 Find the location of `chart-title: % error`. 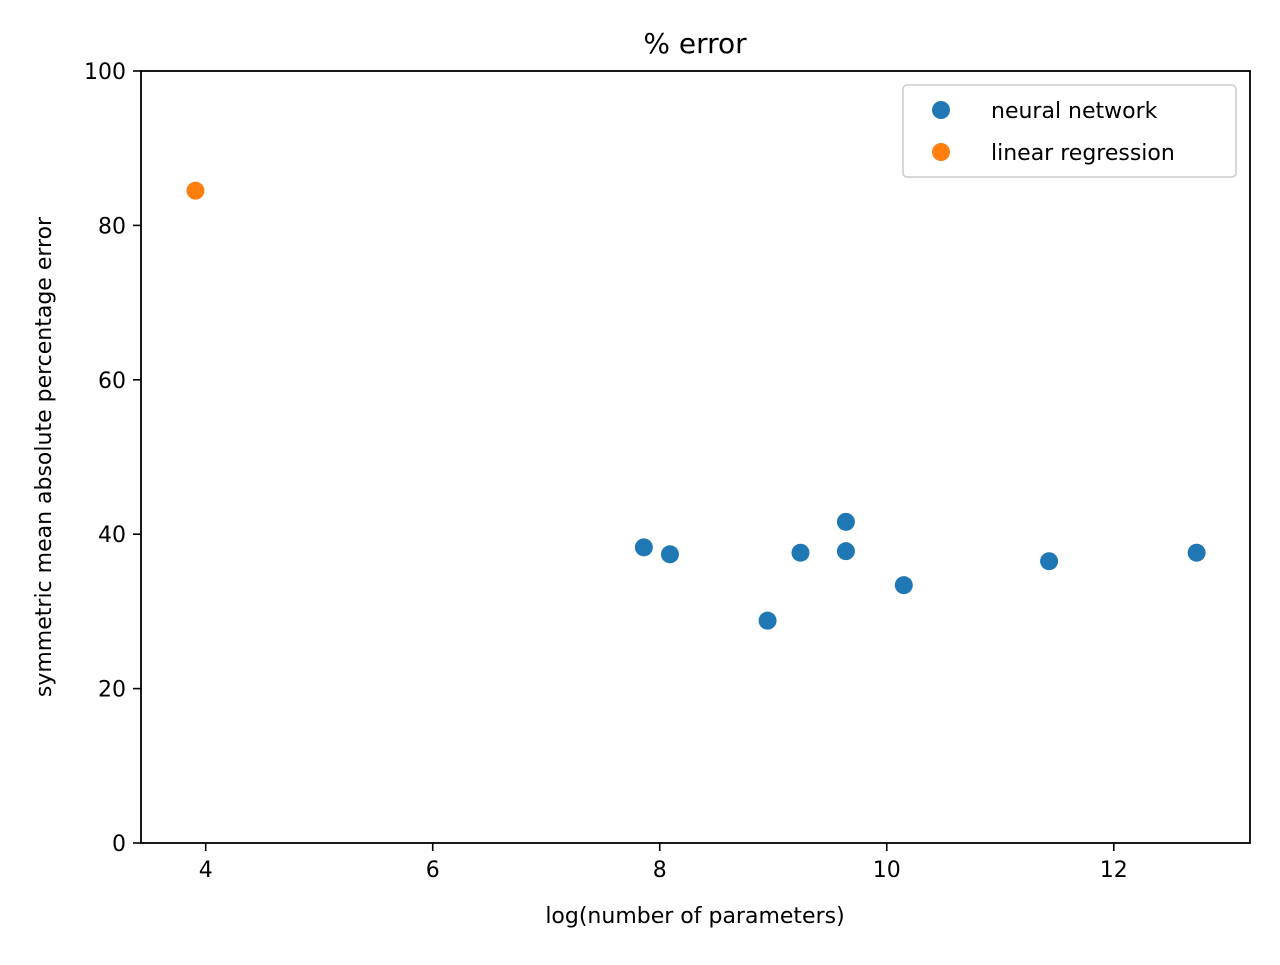

chart-title: % error is located at coordinates (695, 43).